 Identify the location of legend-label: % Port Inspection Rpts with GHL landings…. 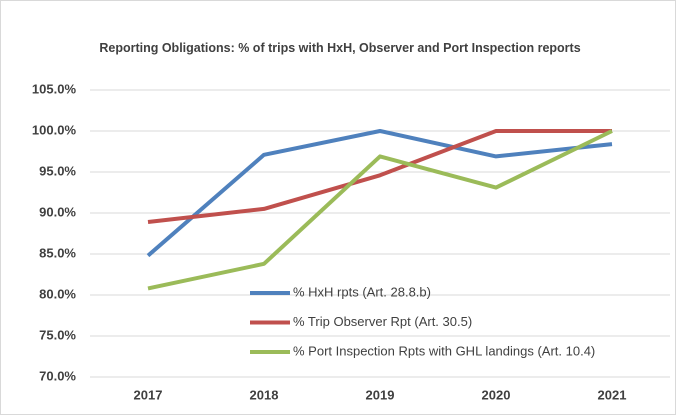
(444, 350).